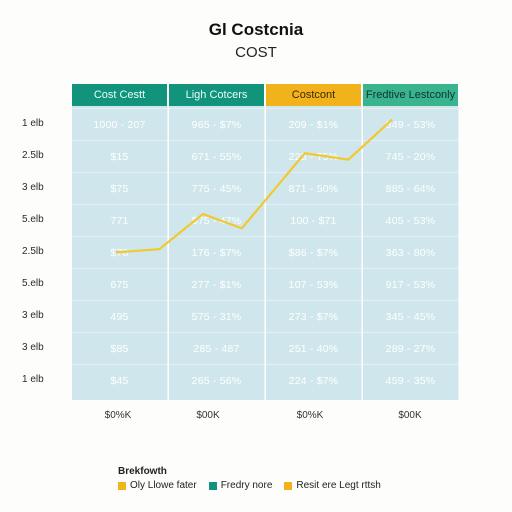 Image resolution: width=512 pixels, height=512 pixels. Describe the element at coordinates (410, 284) in the screenshot. I see `table-cell: 917 - 53%` at that location.